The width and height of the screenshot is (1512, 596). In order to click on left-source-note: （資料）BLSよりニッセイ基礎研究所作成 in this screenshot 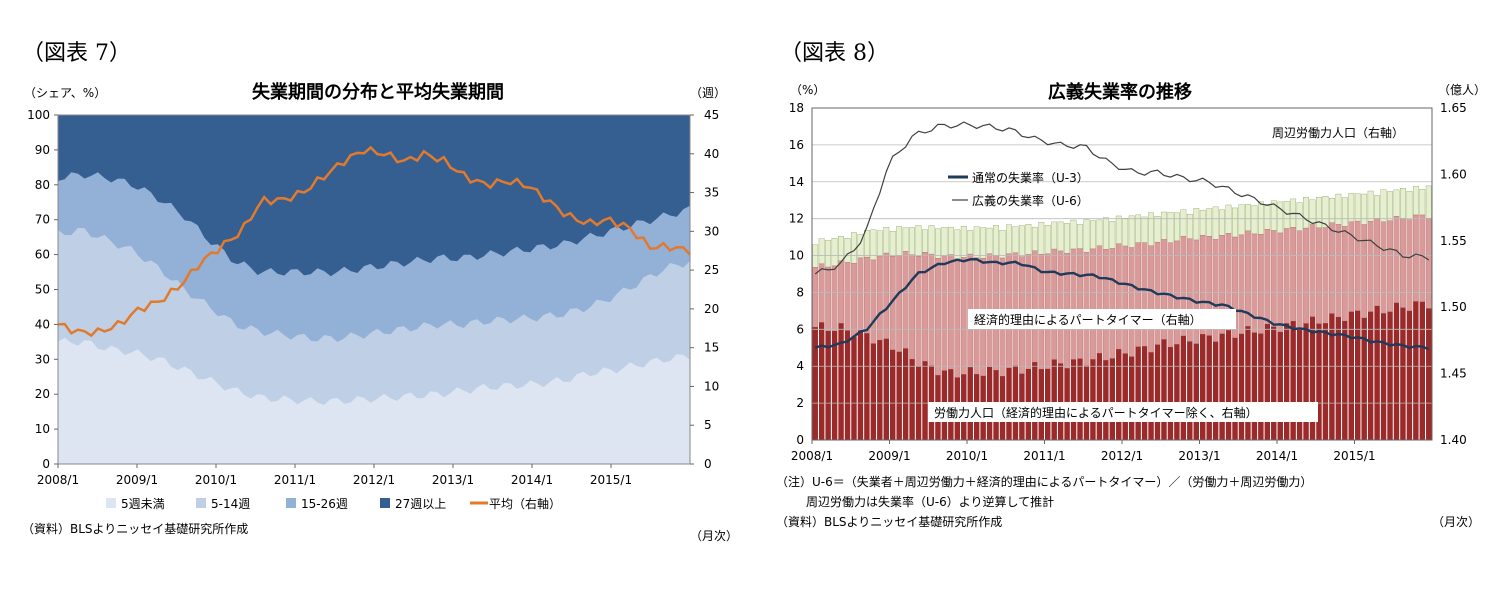, I will do `click(135, 528)`.